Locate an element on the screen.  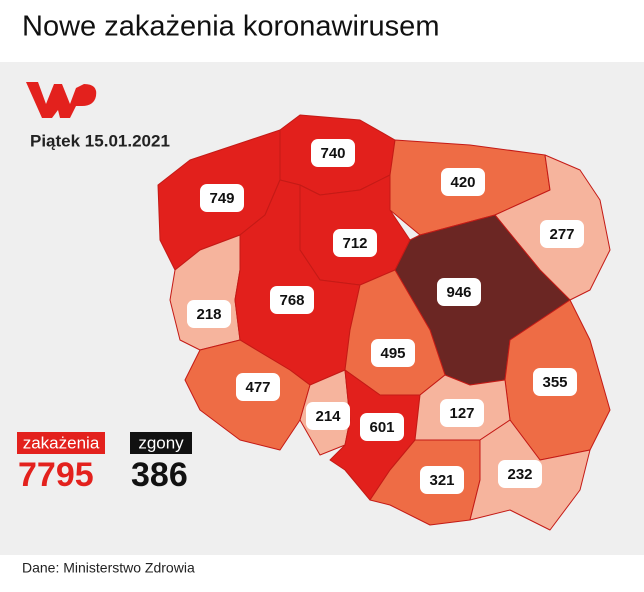
region-value: 740 is located at coordinates (332, 153).